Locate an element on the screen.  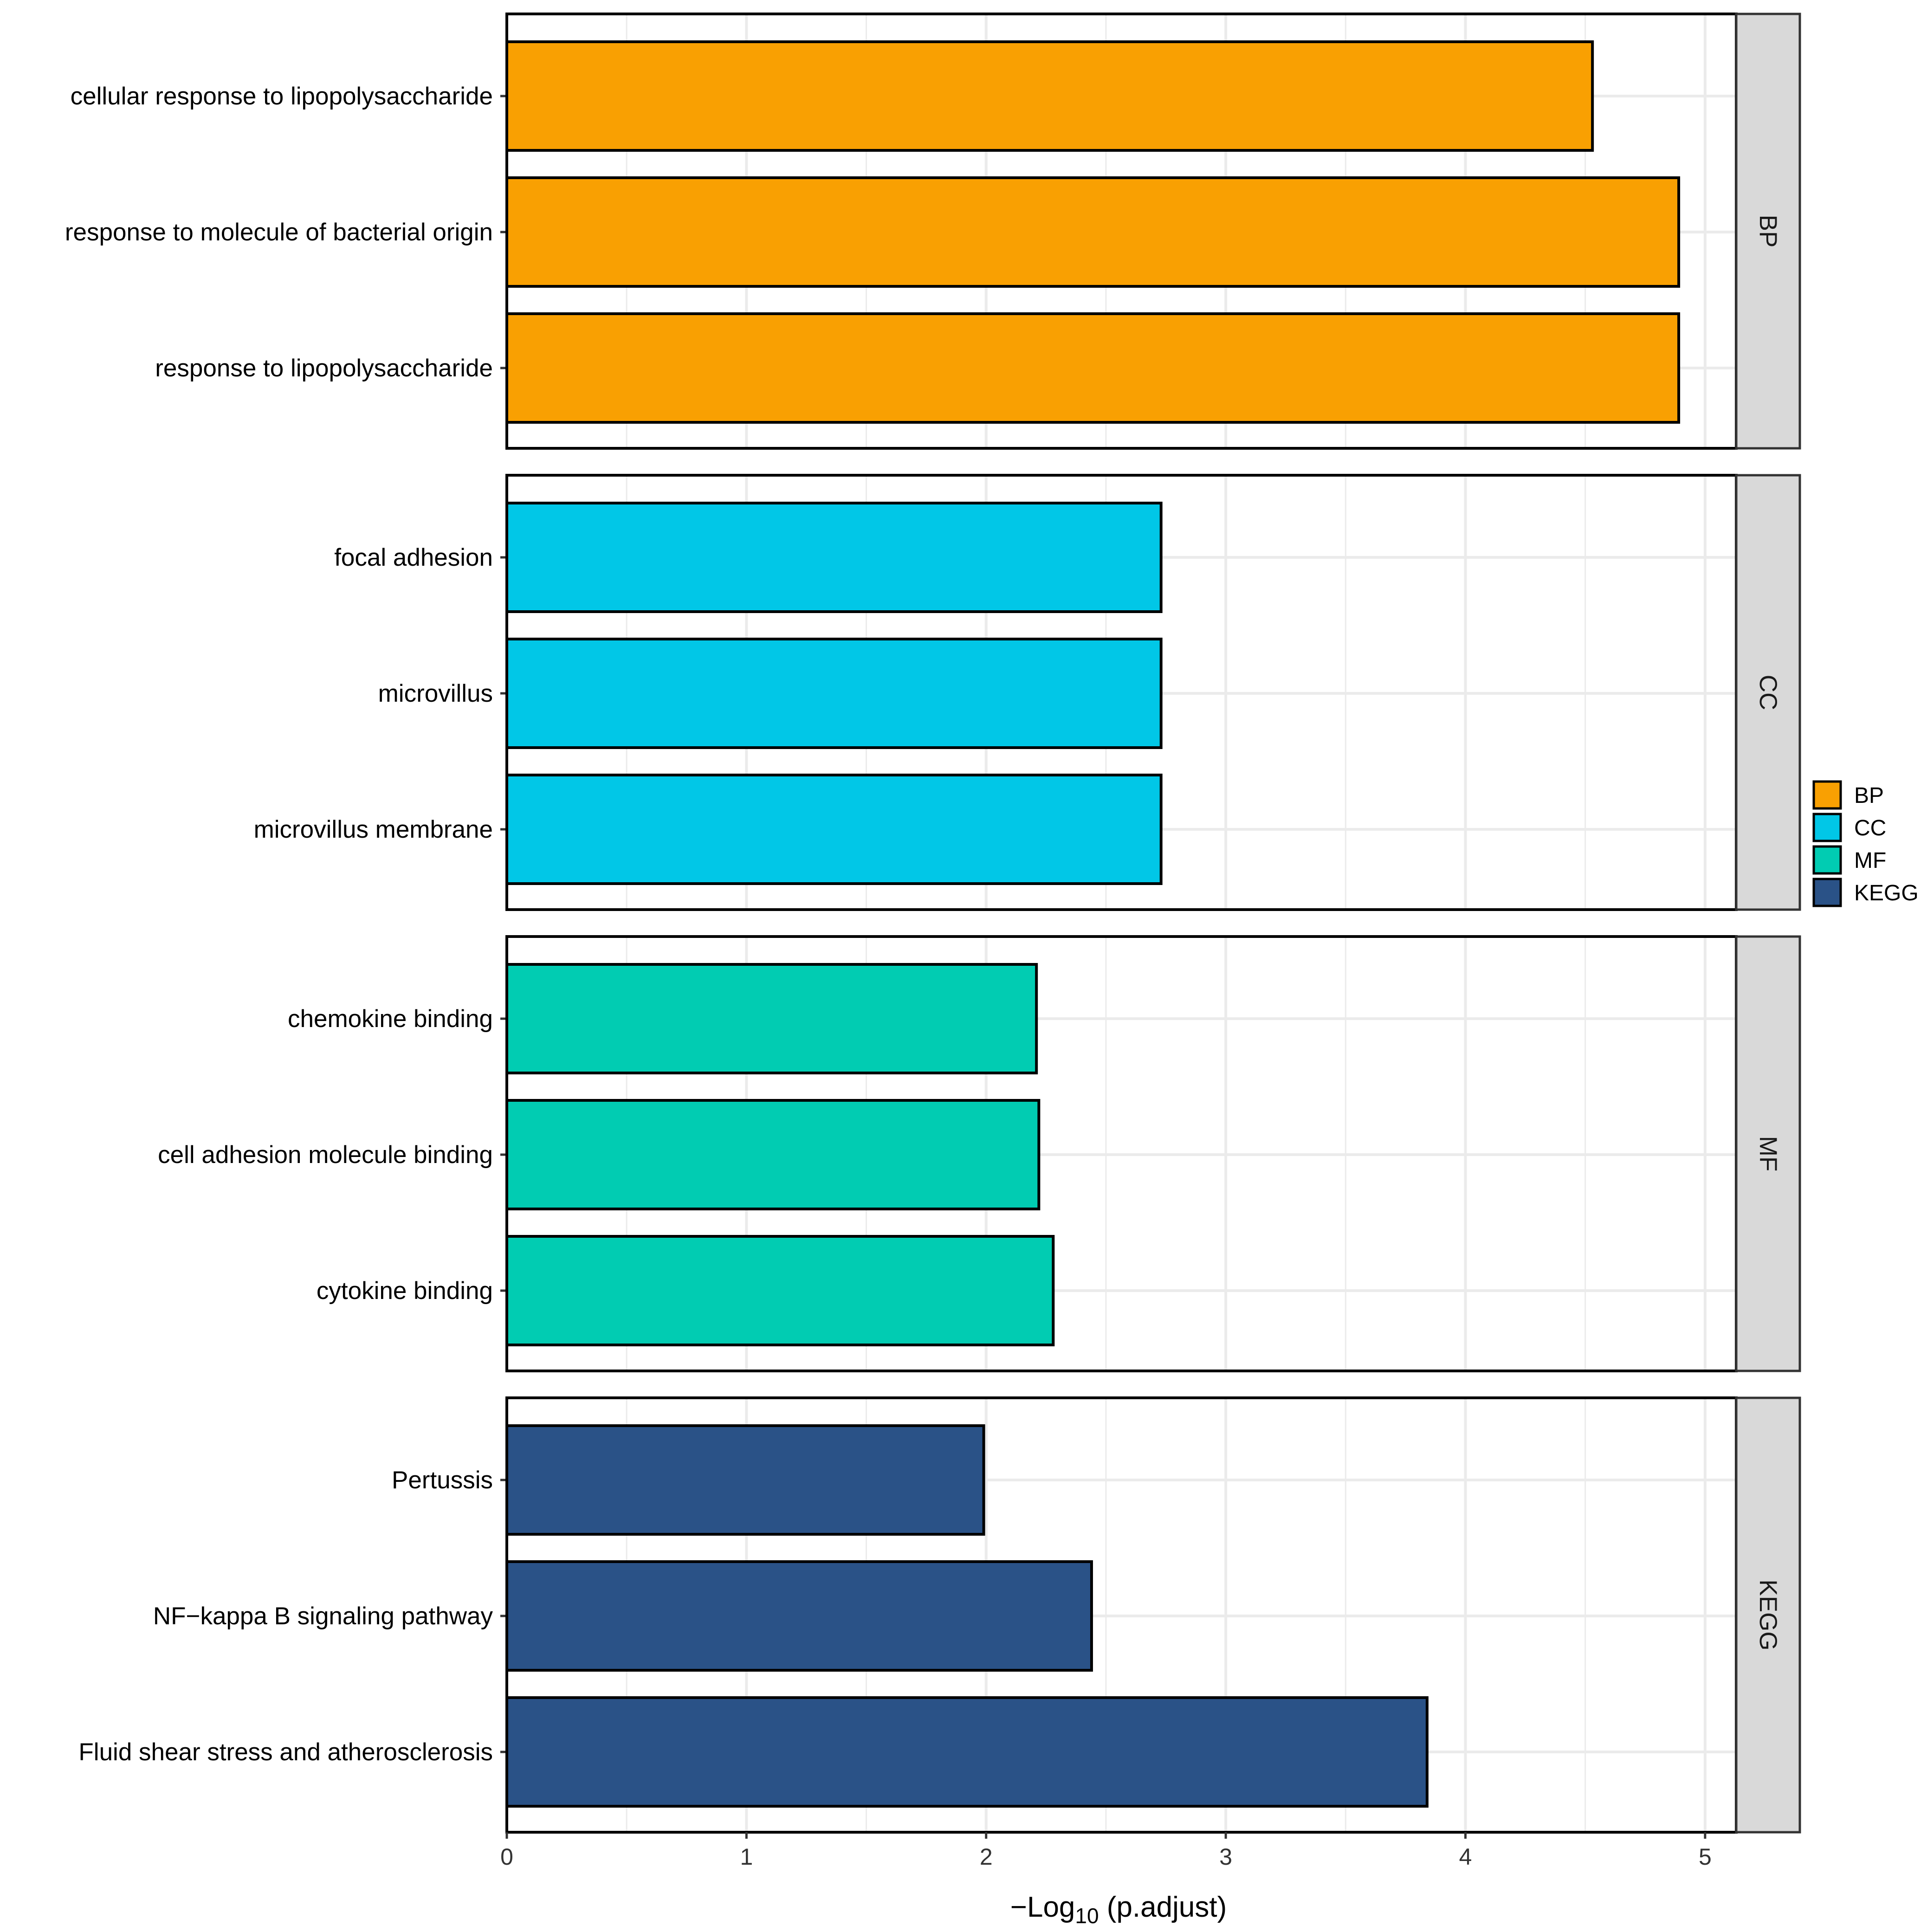
legend-item-cc: CC is located at coordinates (1849, 827).